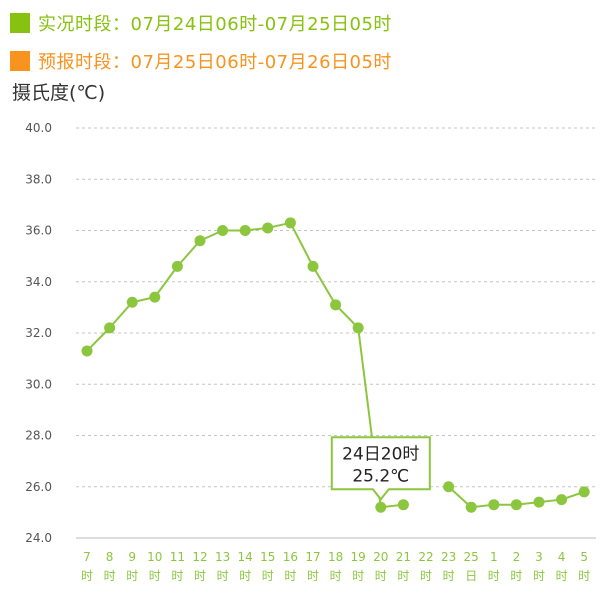 This screenshot has width=600, height=596. What do you see at coordinates (38, 179) in the screenshot?
I see `y-tick-label: 38.0` at bounding box center [38, 179].